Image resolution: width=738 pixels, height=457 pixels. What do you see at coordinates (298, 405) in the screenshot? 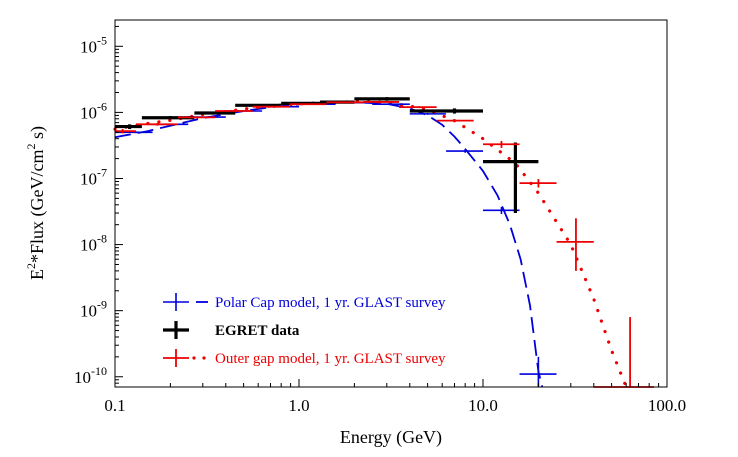
I see `x-tick-label: 1.0` at bounding box center [298, 405].